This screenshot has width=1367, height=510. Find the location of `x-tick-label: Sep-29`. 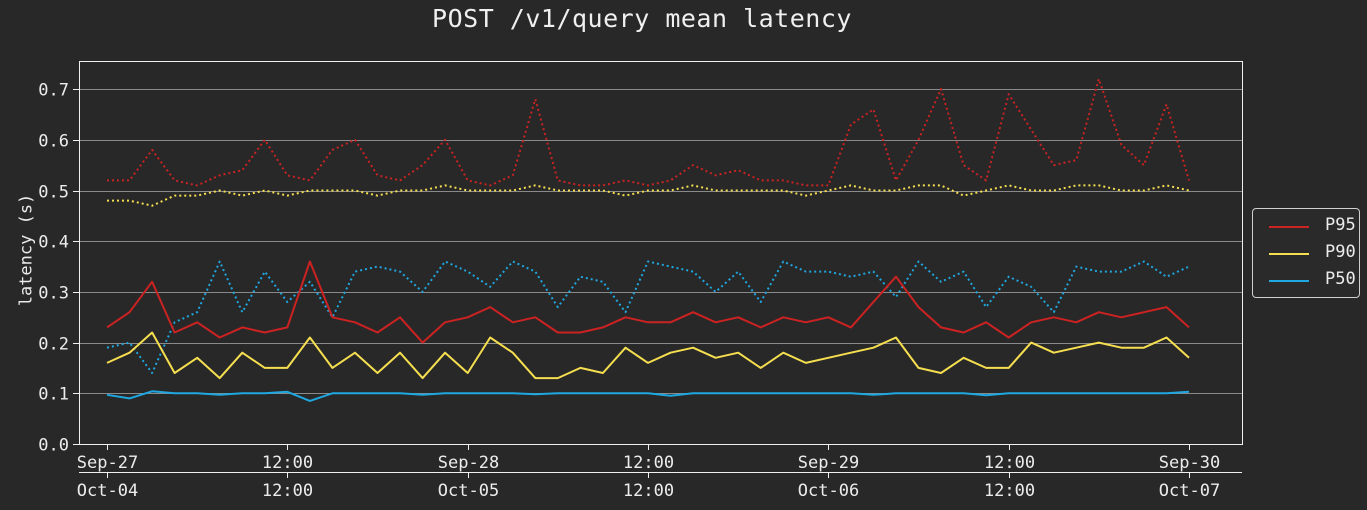

x-tick-label: Sep-29 is located at coordinates (828, 463).